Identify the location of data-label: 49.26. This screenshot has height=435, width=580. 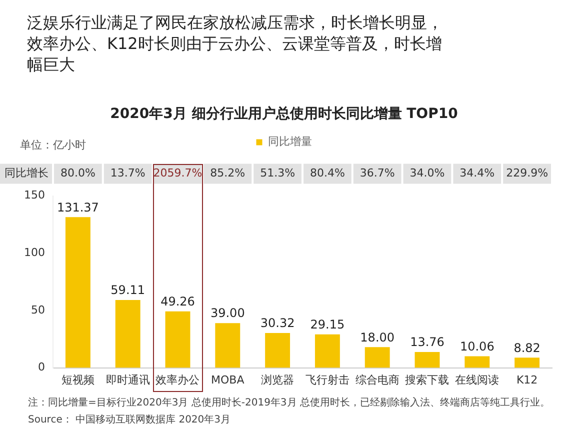
(177, 301).